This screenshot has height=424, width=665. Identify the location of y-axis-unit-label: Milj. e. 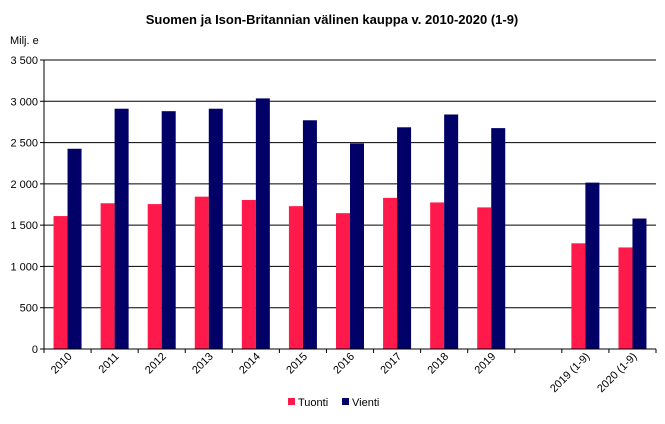
(24, 41).